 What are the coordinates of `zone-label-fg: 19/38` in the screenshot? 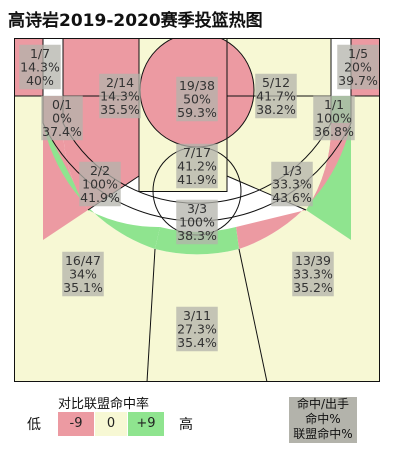 It's located at (197, 85).